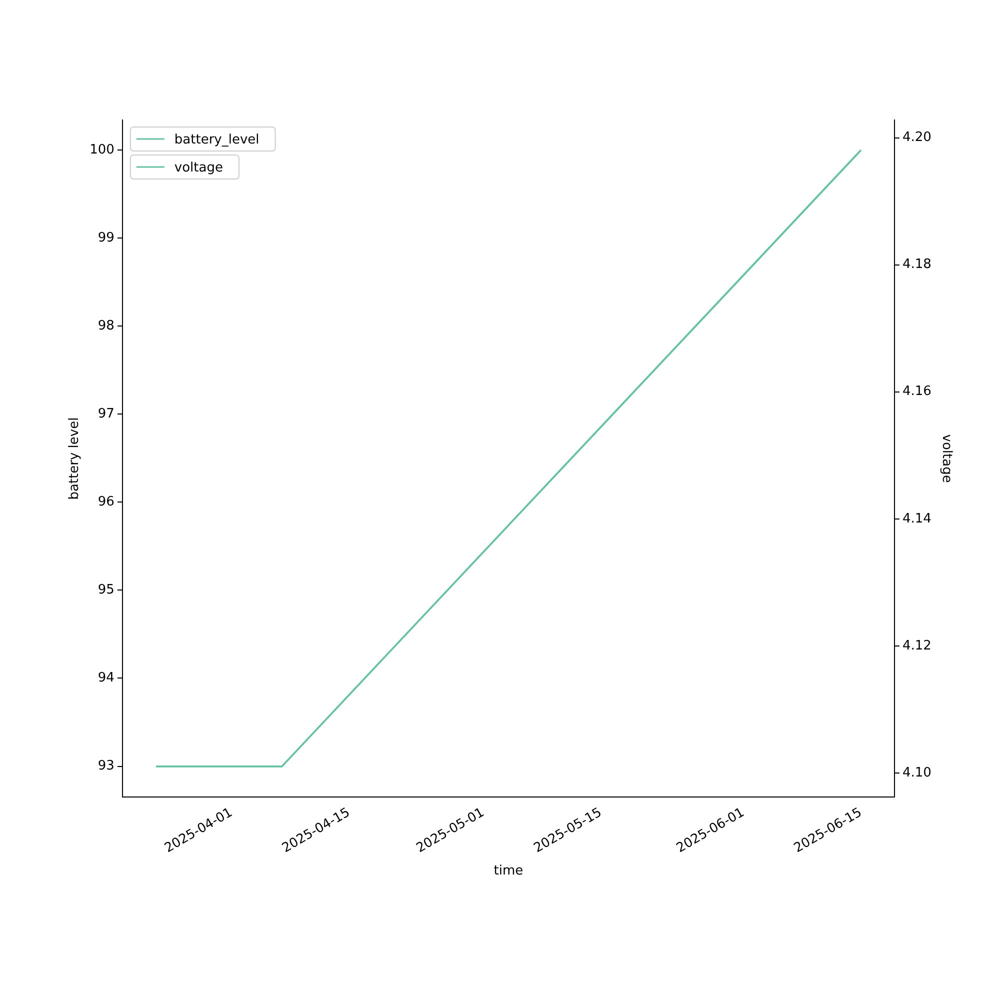 Image resolution: width=1000 pixels, height=1000 pixels. What do you see at coordinates (106, 590) in the screenshot?
I see `y-tick-label: 95` at bounding box center [106, 590].